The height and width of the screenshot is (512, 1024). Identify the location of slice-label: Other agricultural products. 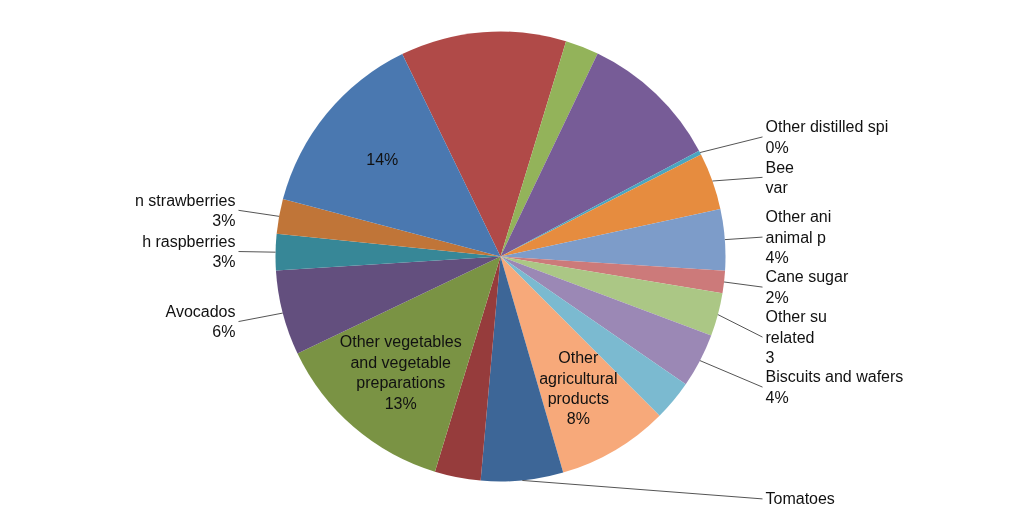
(578, 378).